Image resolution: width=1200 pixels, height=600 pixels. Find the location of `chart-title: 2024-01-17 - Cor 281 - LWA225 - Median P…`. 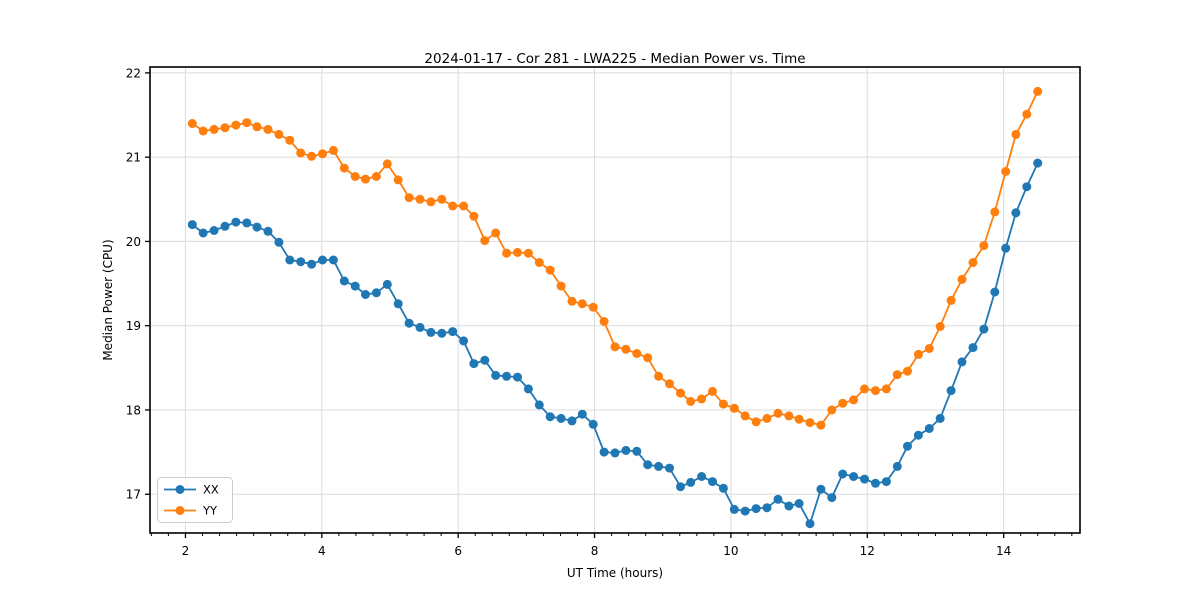

chart-title: 2024-01-17 - Cor 281 - LWA225 - Median P… is located at coordinates (614, 59).